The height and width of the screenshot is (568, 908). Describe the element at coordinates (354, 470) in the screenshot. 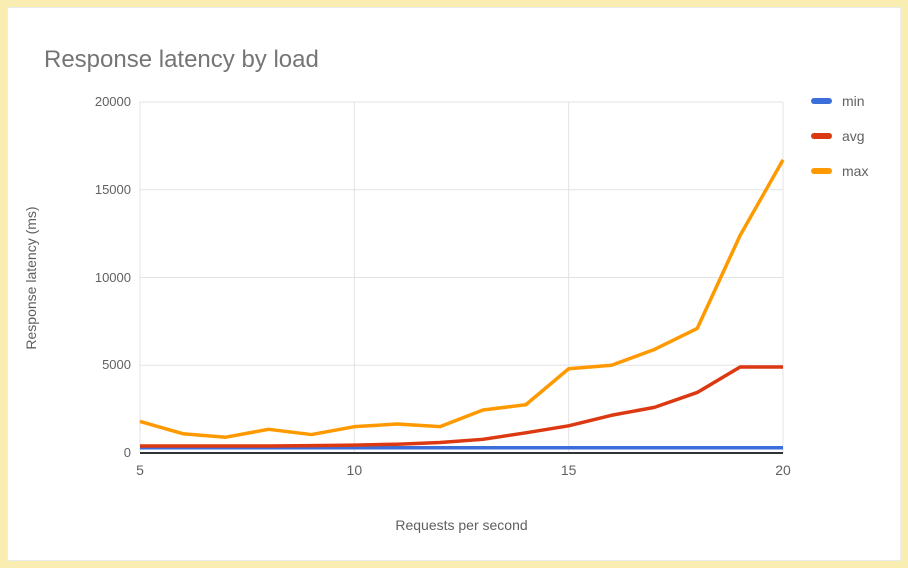

I see `x-tick-label: 10` at that location.